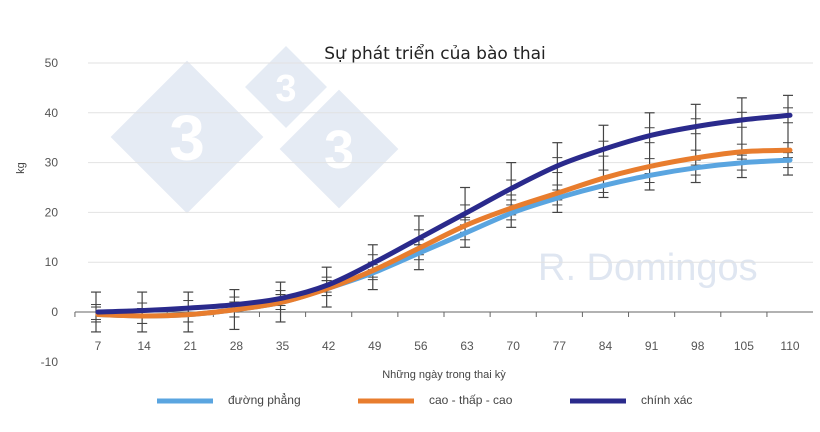  Describe the element at coordinates (329, 346) in the screenshot. I see `x-tick-label: 42` at that location.